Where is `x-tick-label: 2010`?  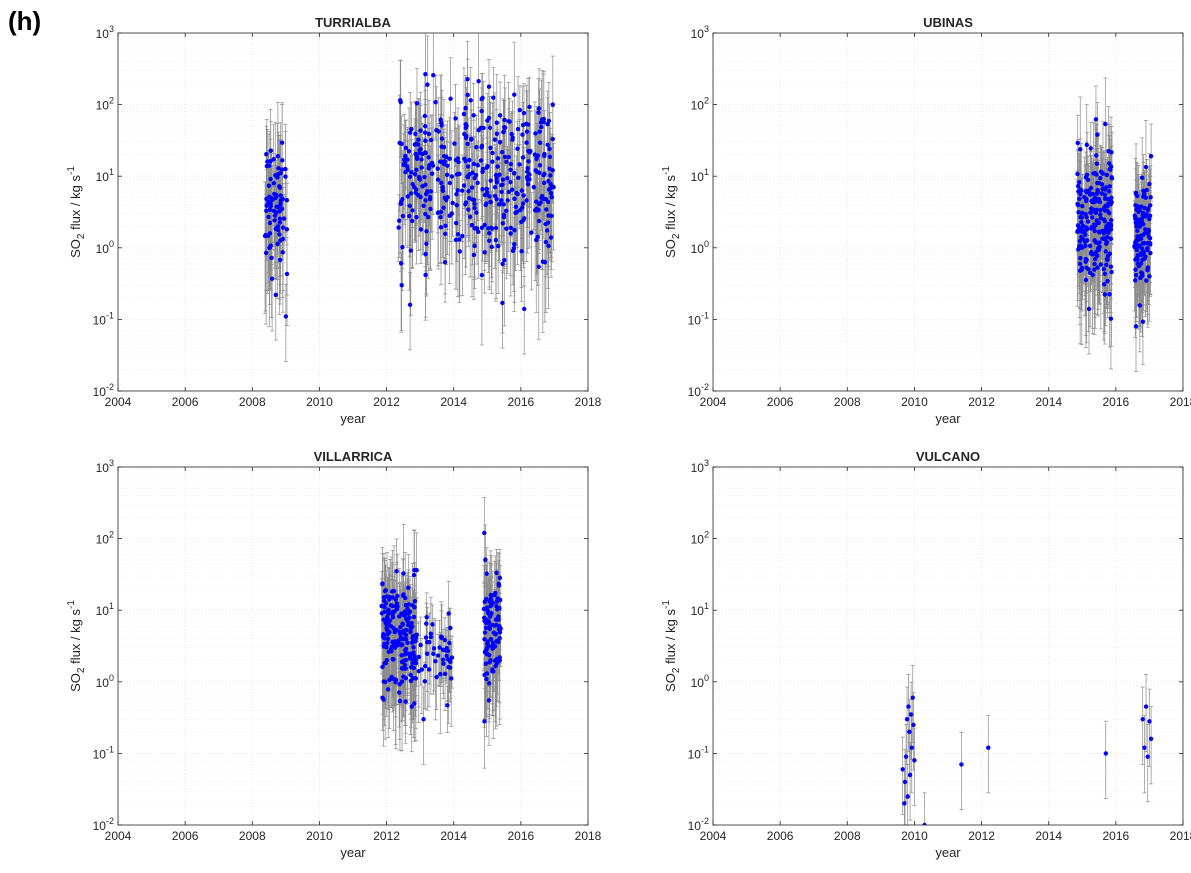
x-tick-label: 2010 is located at coordinates (319, 402).